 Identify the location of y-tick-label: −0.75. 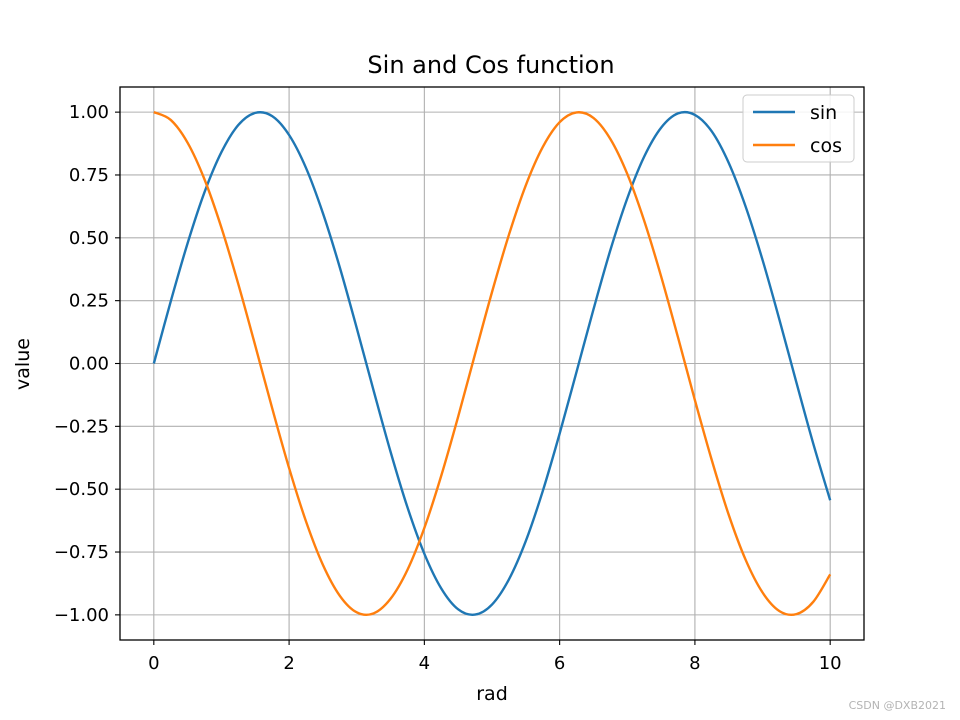
(81, 552).